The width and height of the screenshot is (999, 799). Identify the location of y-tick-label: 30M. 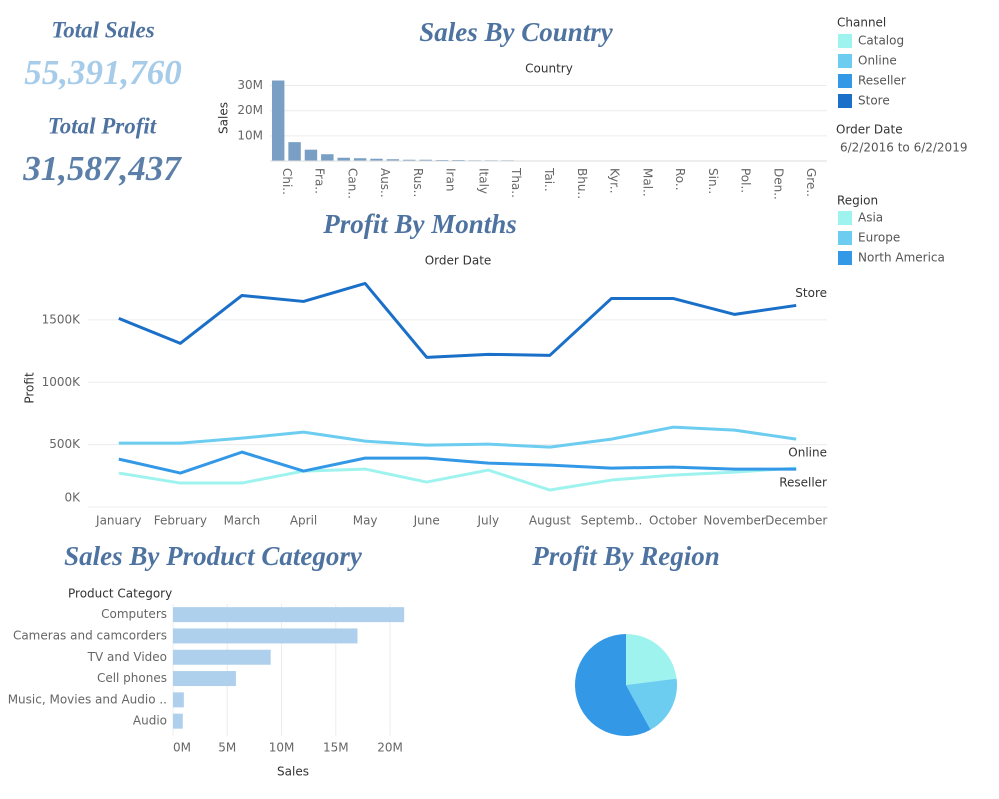
(250, 85).